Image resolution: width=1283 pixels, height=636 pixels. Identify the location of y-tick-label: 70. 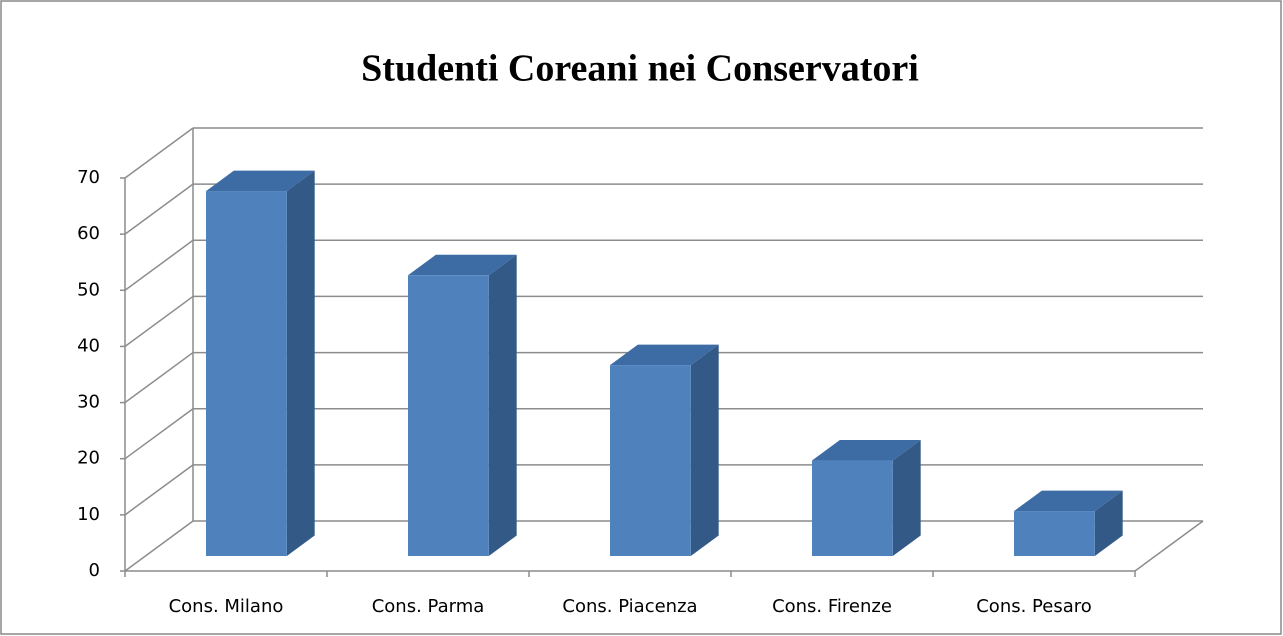
(88, 177).